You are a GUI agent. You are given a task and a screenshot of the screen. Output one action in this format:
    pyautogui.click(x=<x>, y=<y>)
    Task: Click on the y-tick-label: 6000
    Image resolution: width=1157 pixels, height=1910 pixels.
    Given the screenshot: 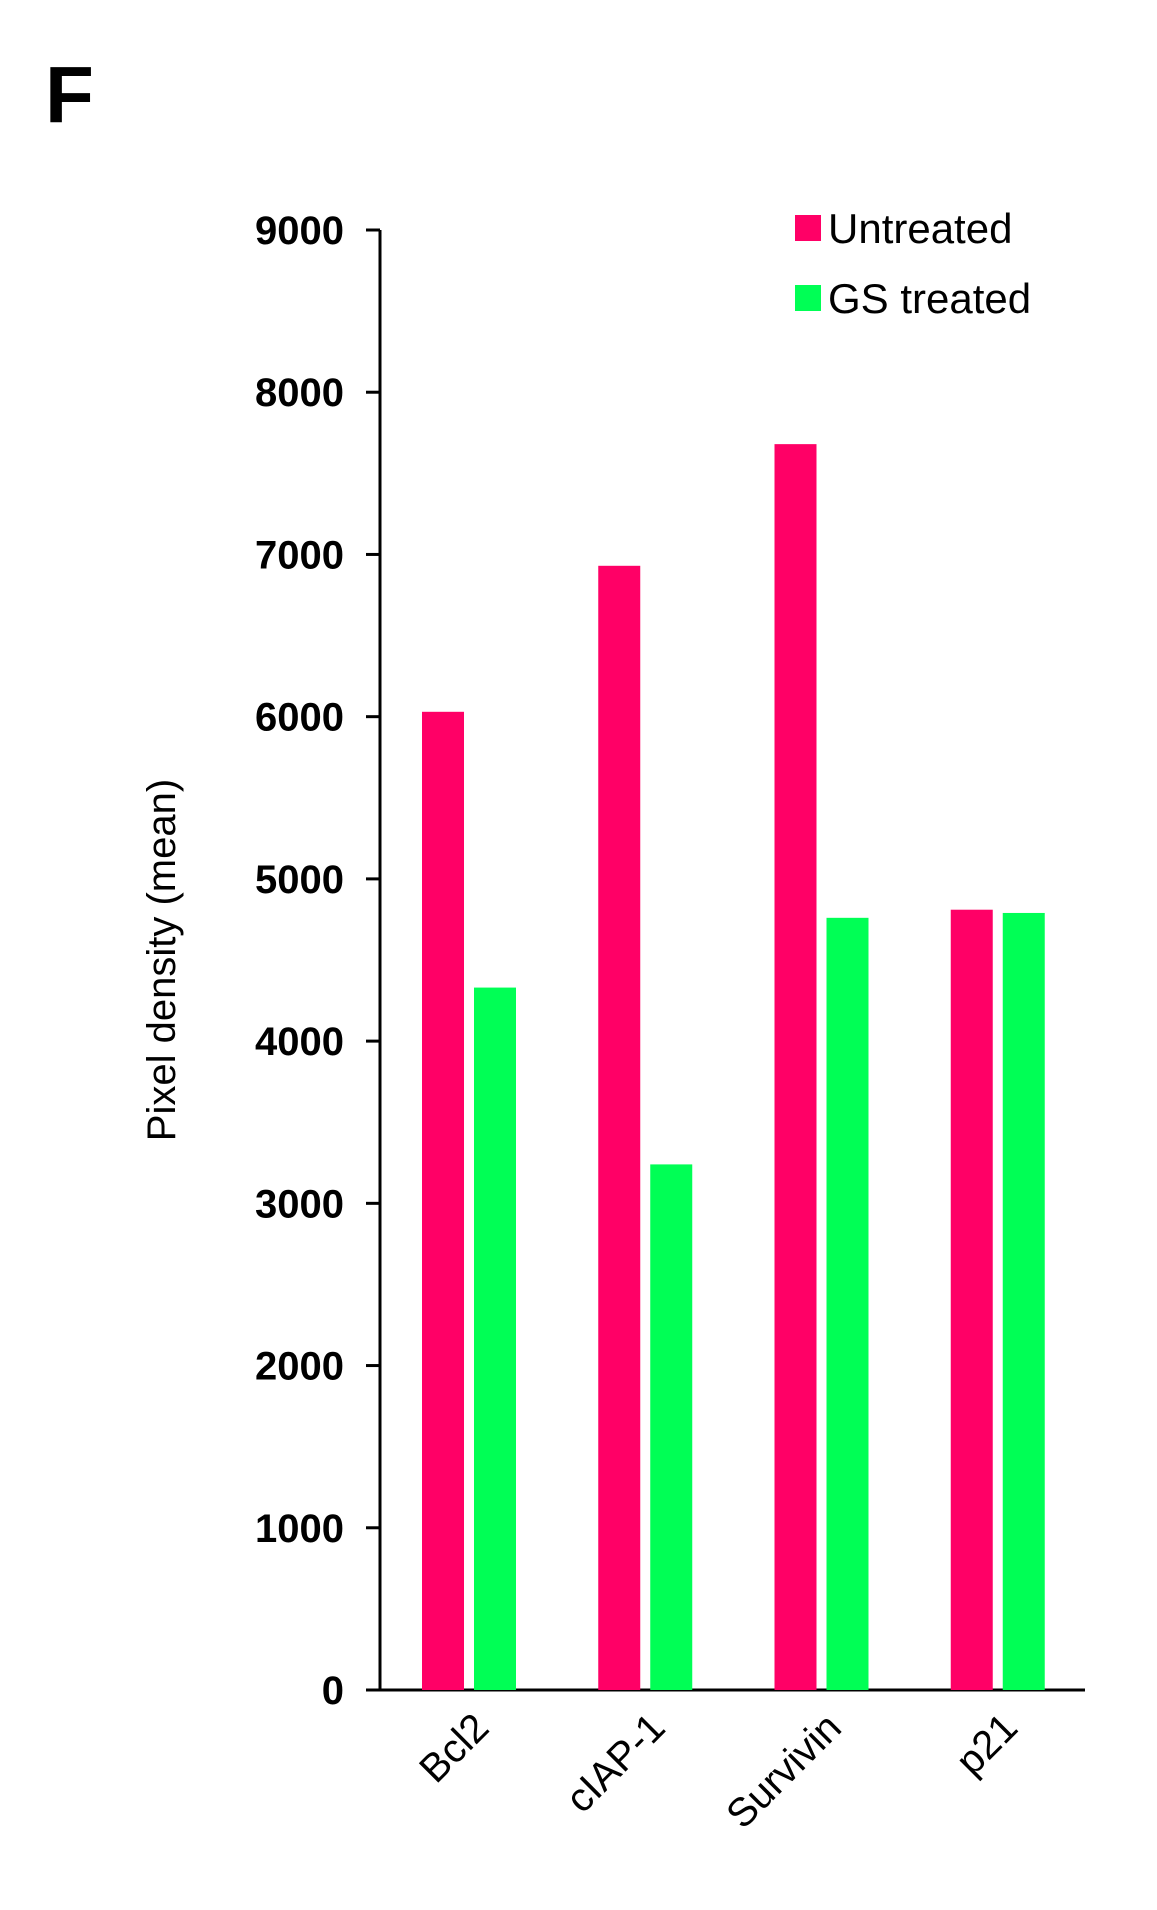 What is the action you would take?
    pyautogui.click(x=299, y=718)
    